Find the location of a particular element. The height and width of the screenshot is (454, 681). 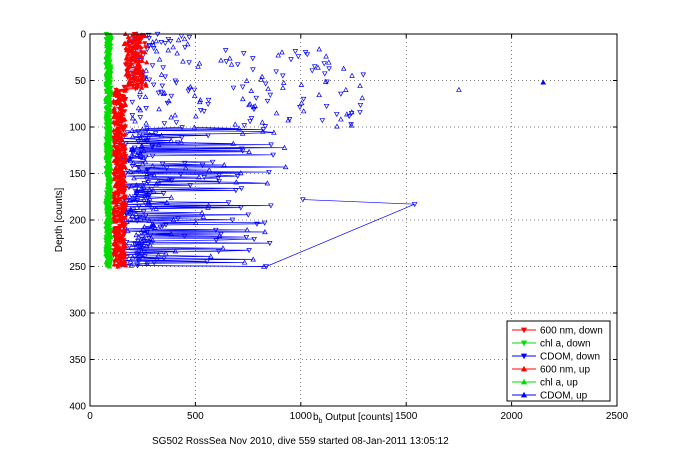

legend-label: chl a, down is located at coordinates (565, 344).